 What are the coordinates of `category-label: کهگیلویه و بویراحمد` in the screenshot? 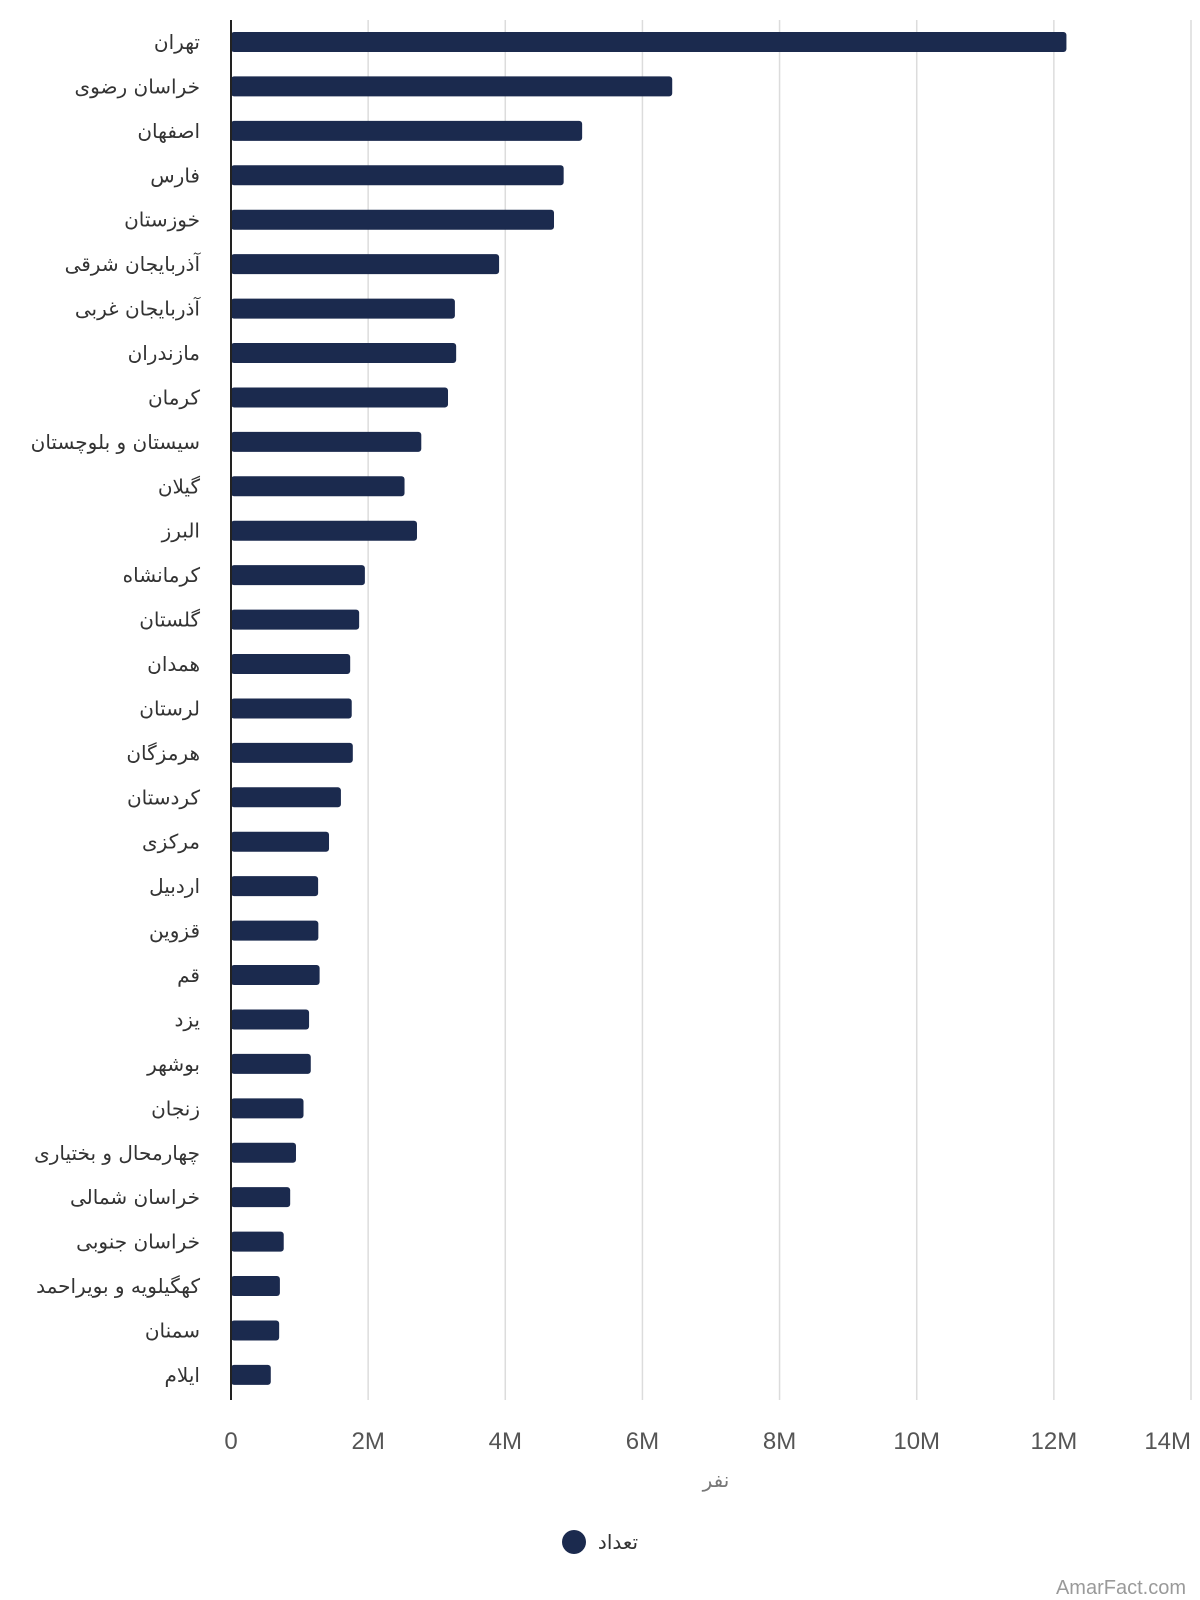 It's located at (118, 1286).